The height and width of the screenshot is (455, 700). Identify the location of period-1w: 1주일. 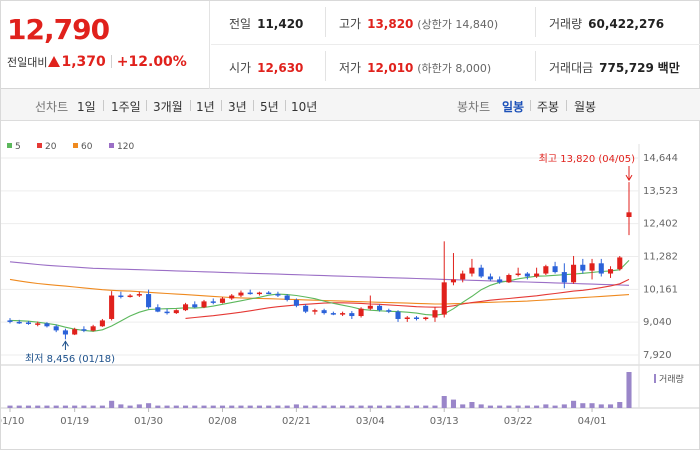
(126, 107).